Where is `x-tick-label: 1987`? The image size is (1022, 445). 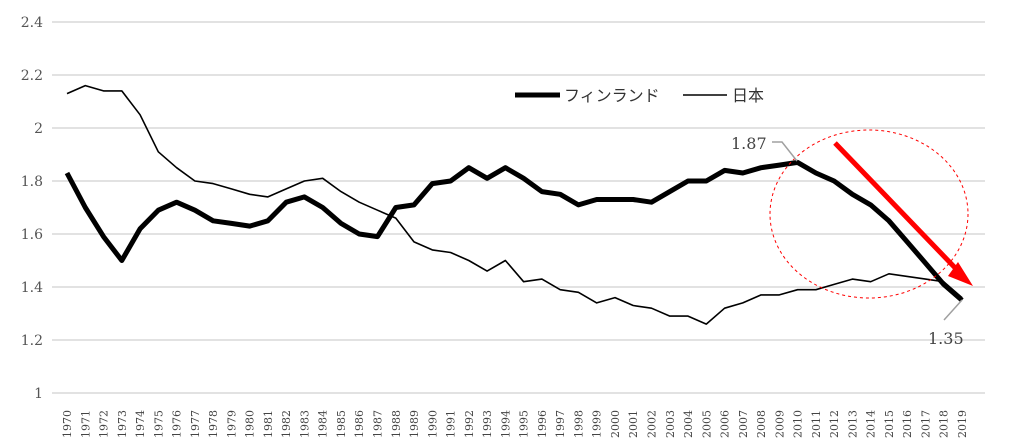 x-tick-label: 1987 is located at coordinates (378, 424).